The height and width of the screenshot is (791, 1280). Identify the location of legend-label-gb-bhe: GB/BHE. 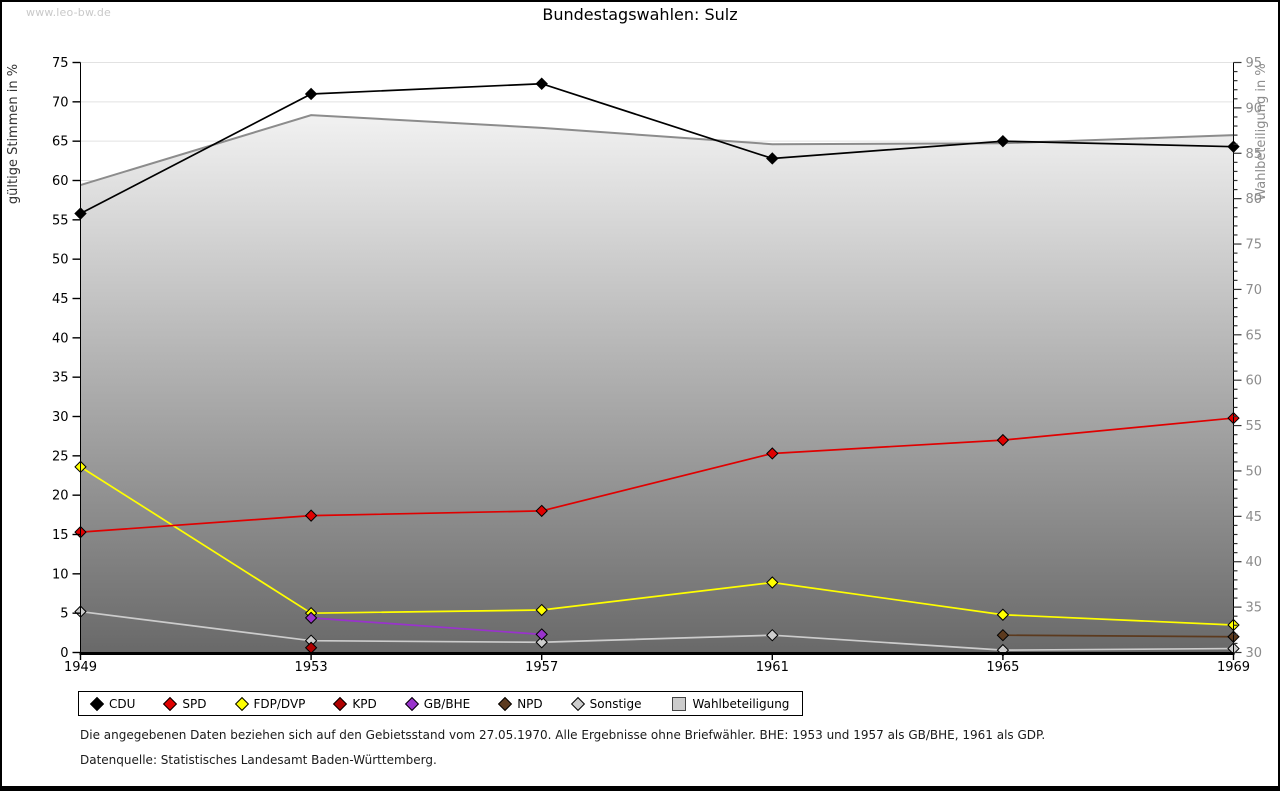
(447, 703).